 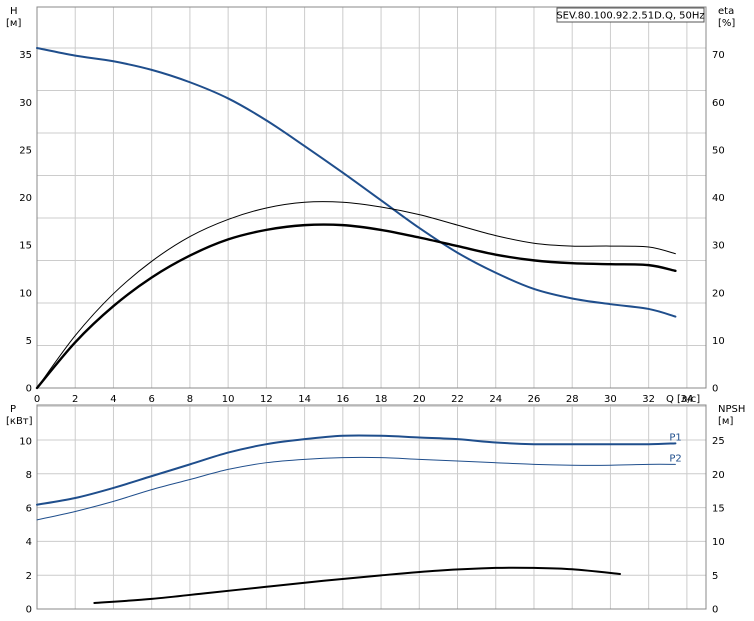 What do you see at coordinates (731, 409) in the screenshot?
I see `y2-axis-label: NPSH` at bounding box center [731, 409].